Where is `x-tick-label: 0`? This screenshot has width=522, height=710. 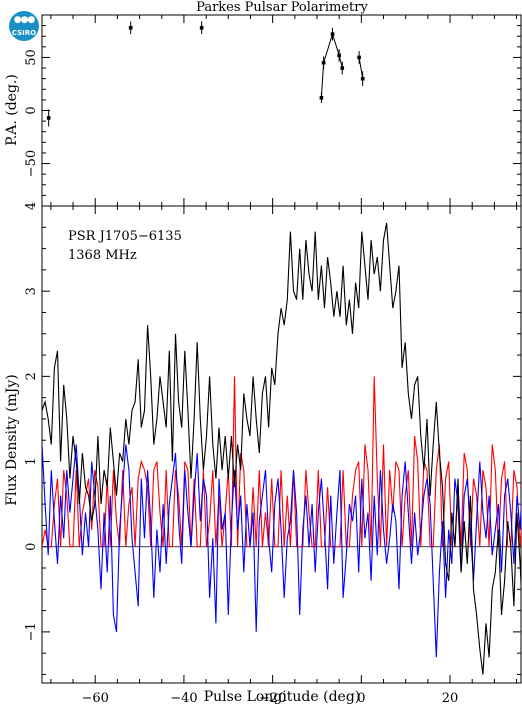 x-tick-label: 0 is located at coordinates (361, 698).